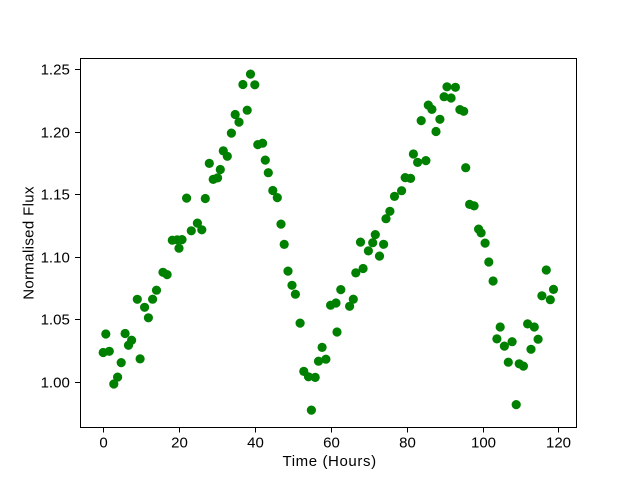  I want to click on svg-text: 1.20, so click(55, 133).